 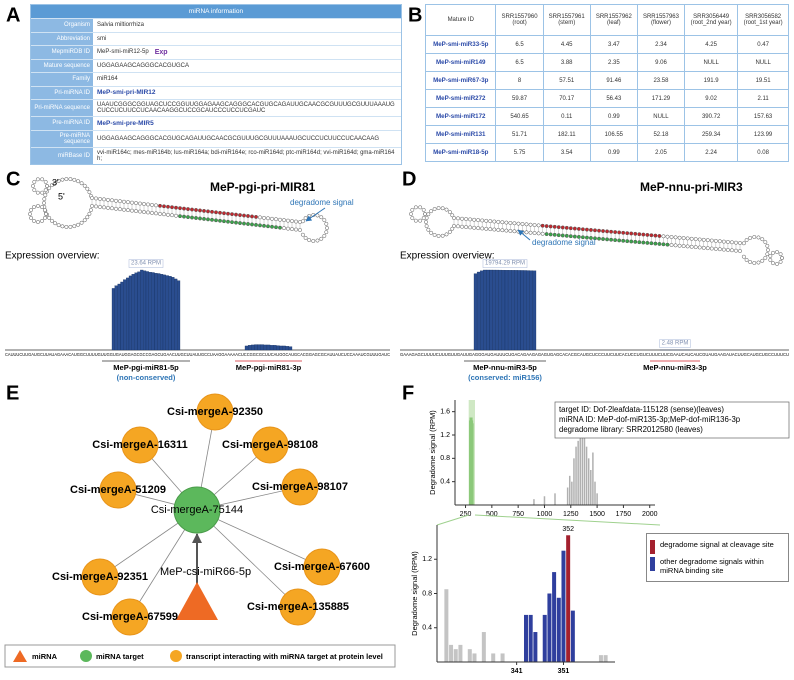 What do you see at coordinates (427, 628) in the screenshot?
I see `y-tick-label: 0.4` at bounding box center [427, 628].